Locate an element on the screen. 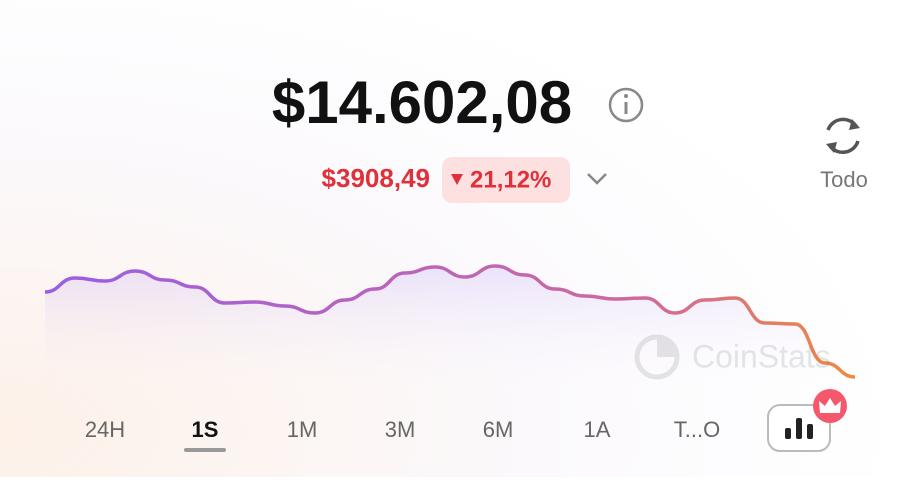 The image size is (900, 482). time-tab: 24H is located at coordinates (105, 429).